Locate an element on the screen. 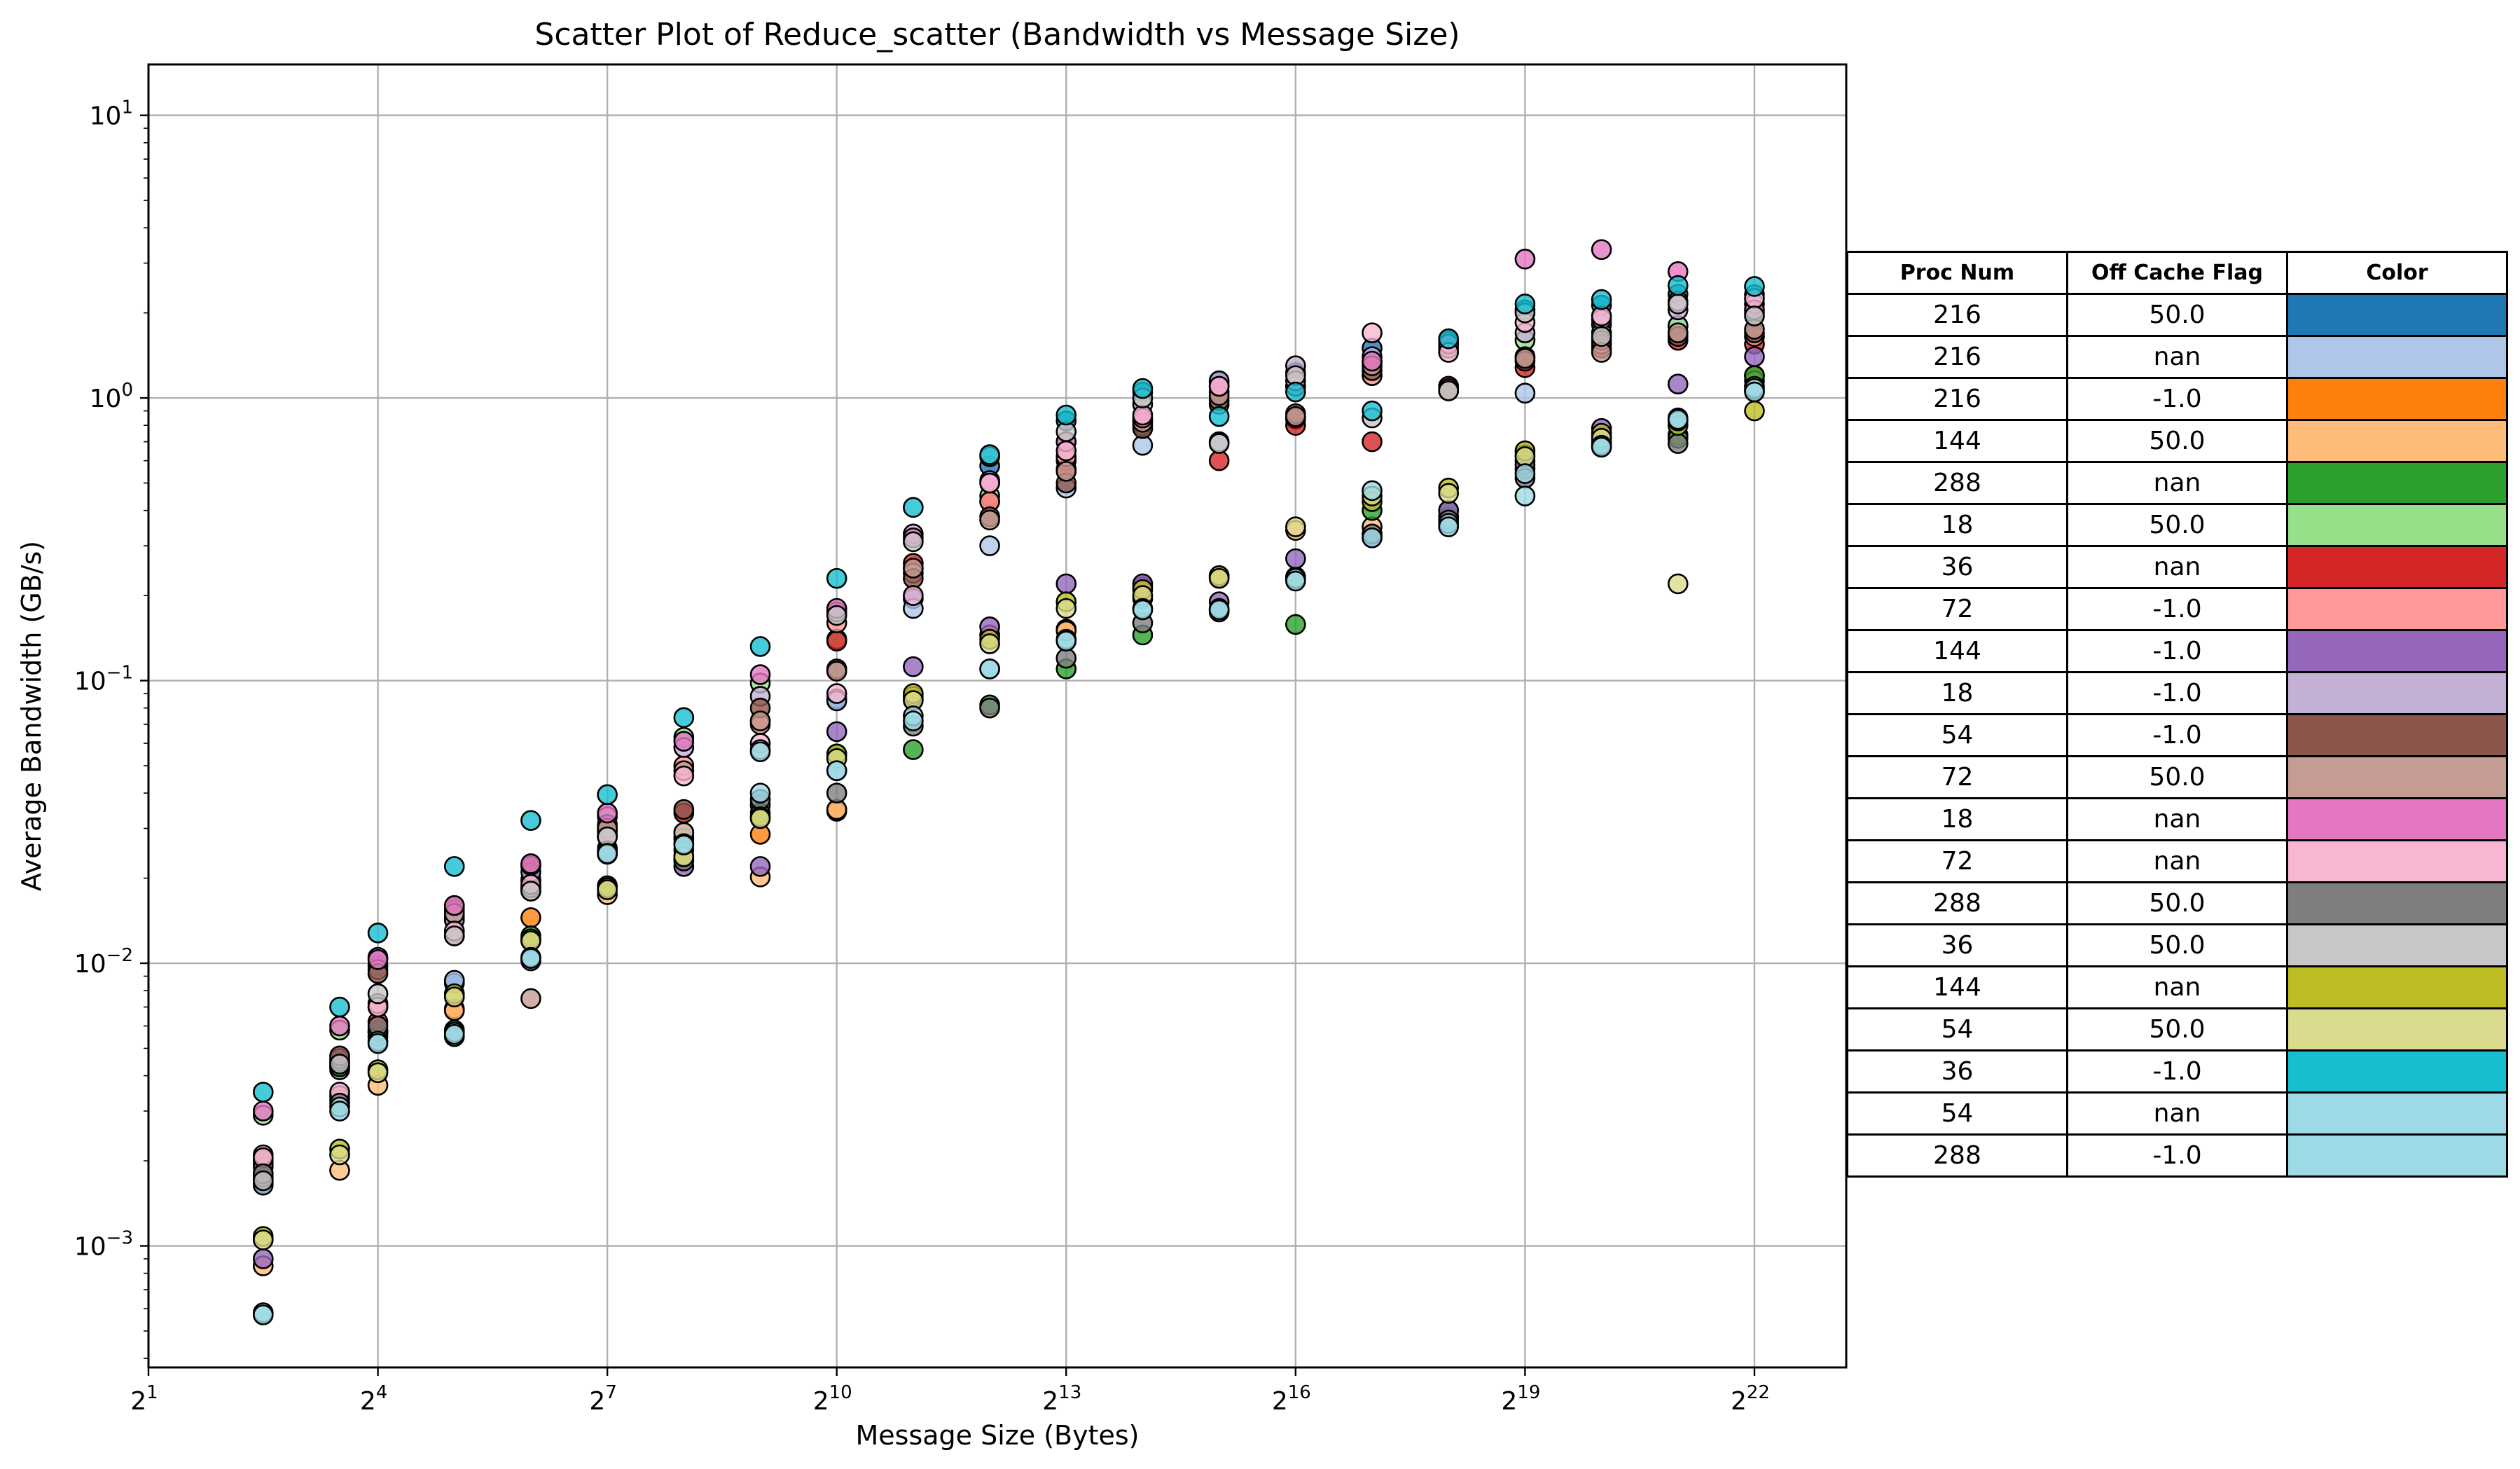  legend-row: 54 nan is located at coordinates (2177, 1113).